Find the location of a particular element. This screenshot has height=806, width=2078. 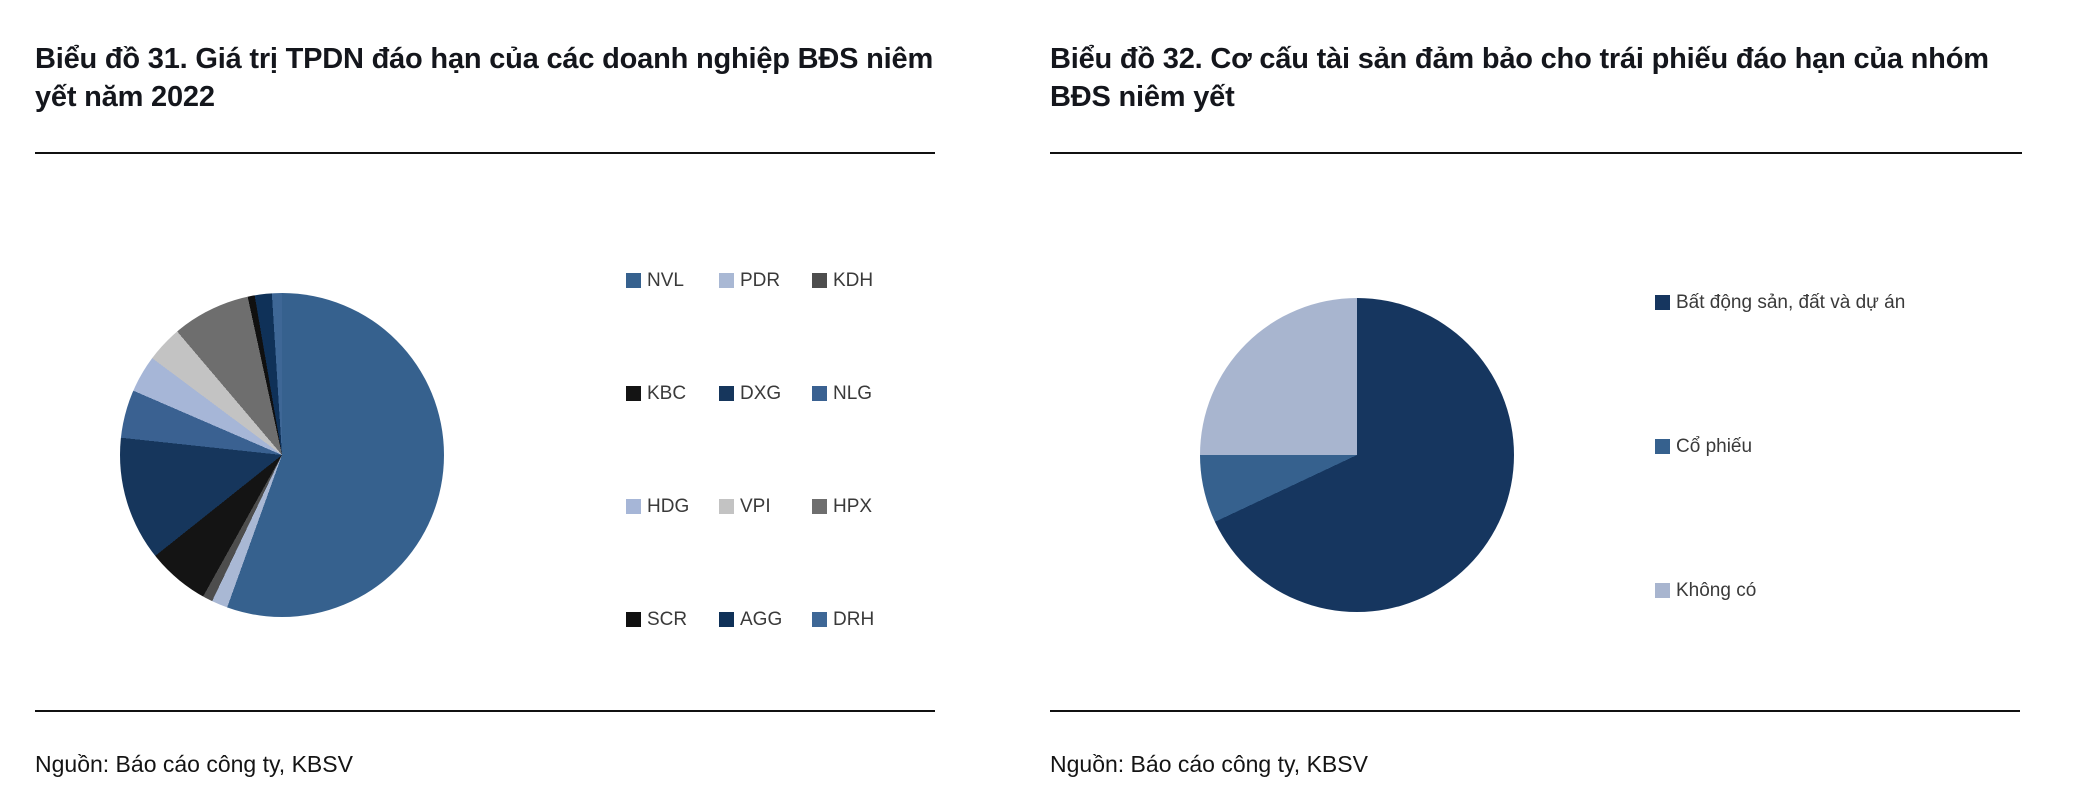

legend-item: HPX is located at coordinates (857, 506).